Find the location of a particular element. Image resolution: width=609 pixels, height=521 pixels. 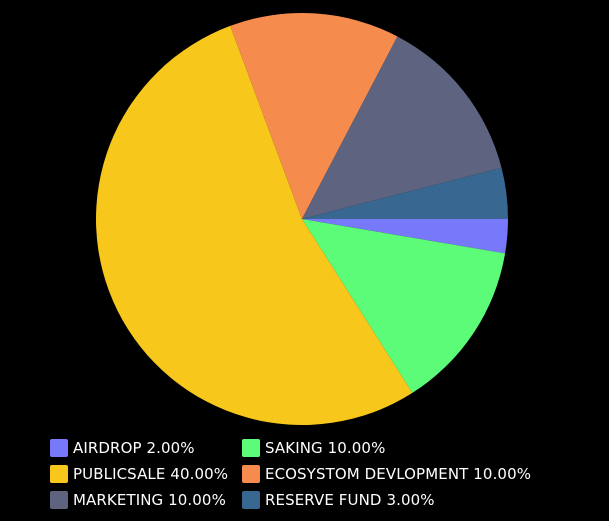

legend-label-publicsale: PUBLICSALE 40.00% is located at coordinates (151, 474).